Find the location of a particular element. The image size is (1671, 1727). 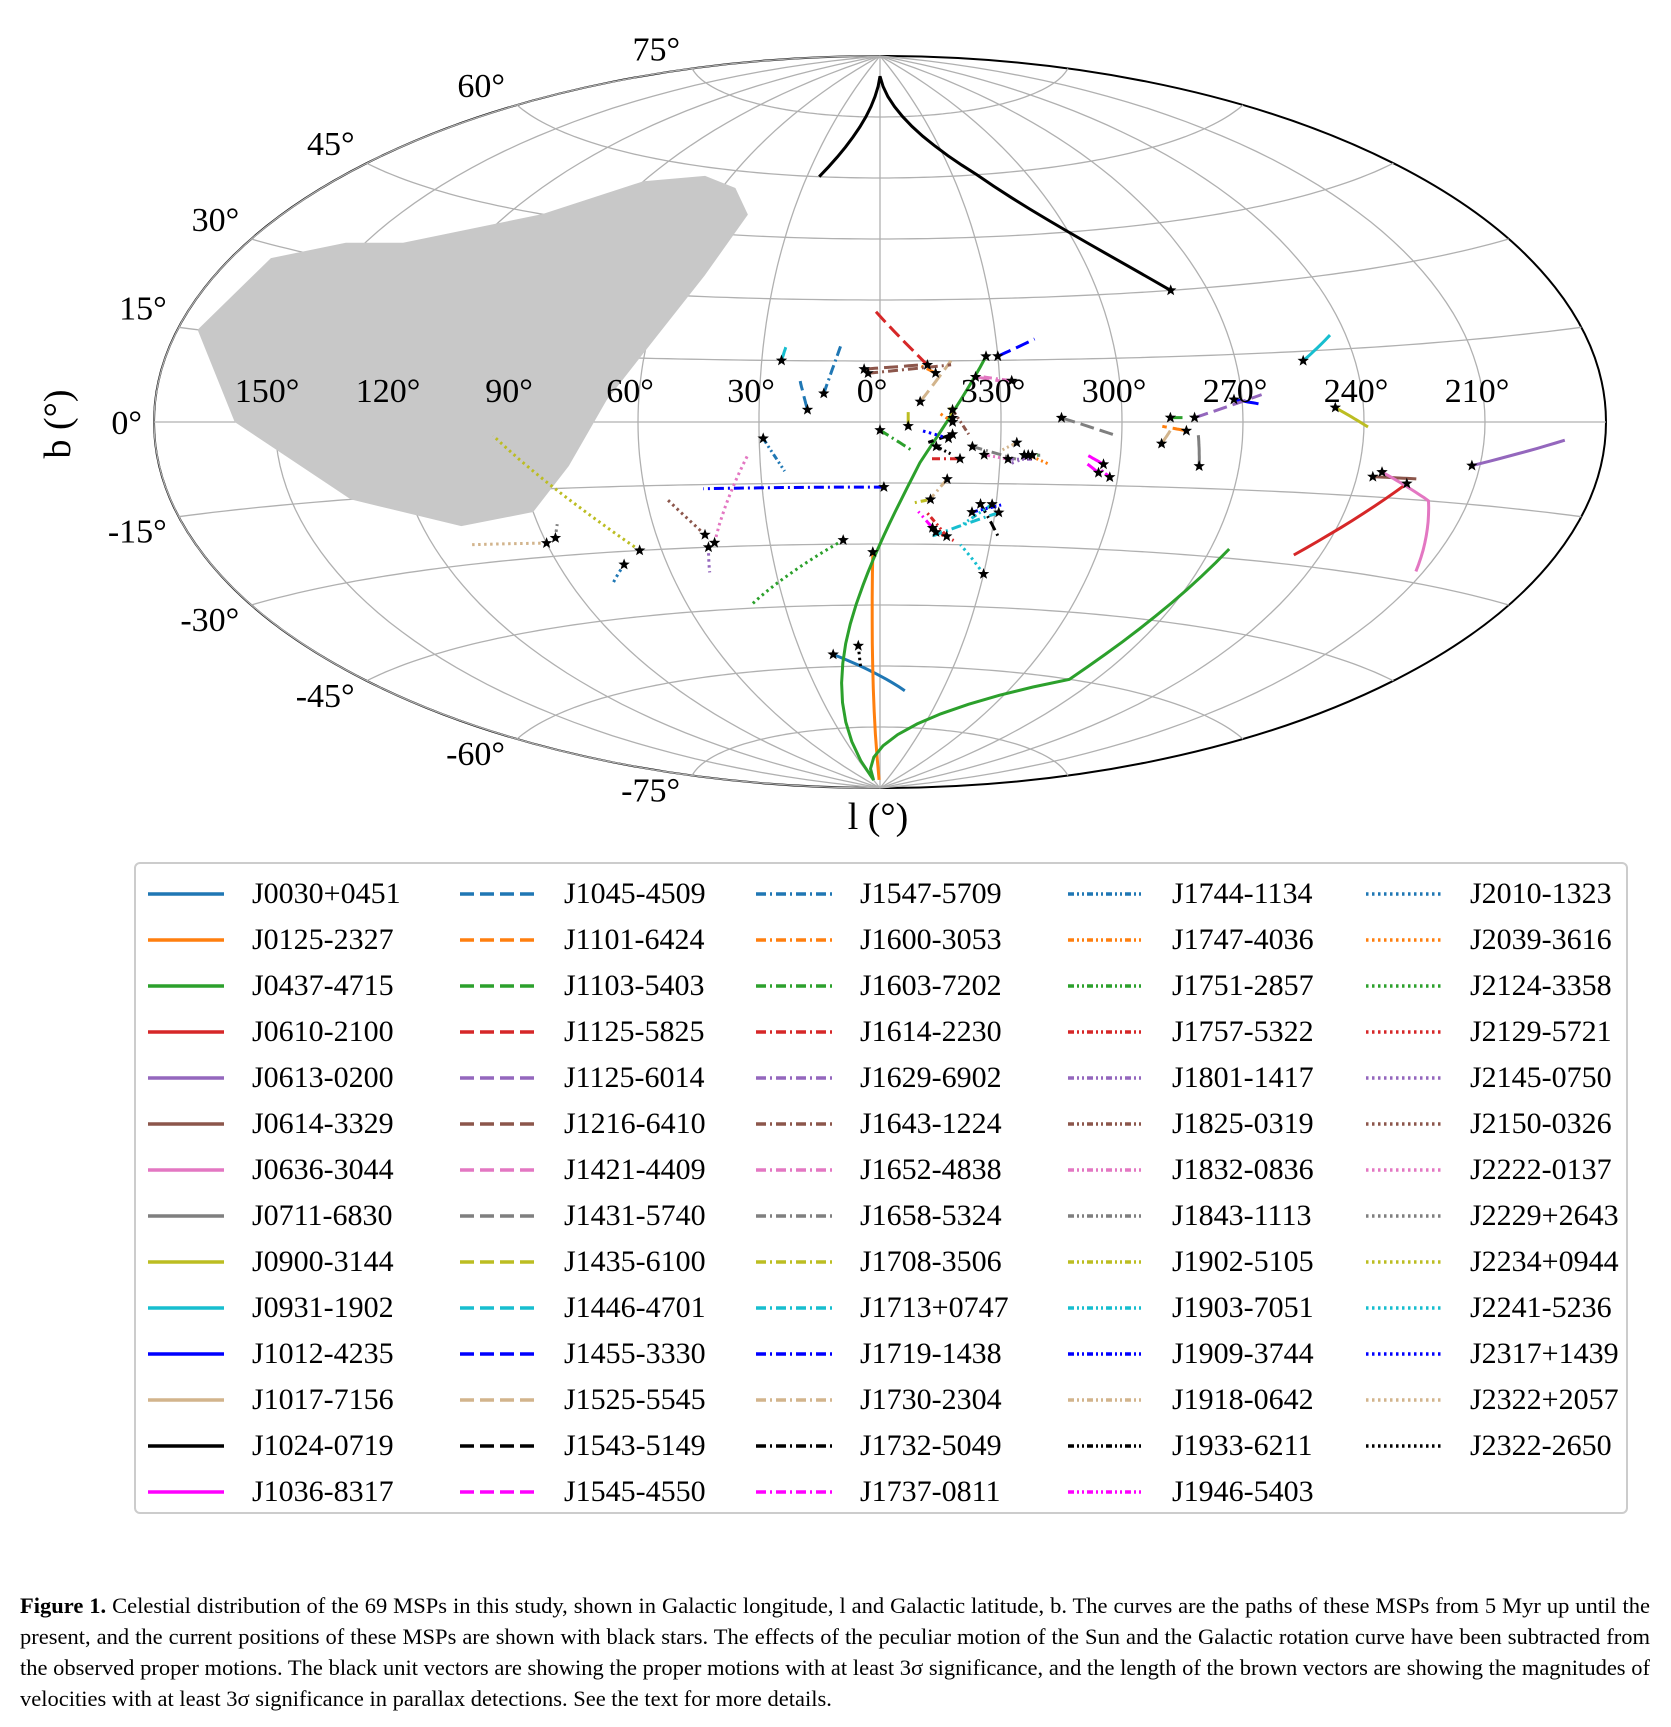

path-J2234+0944 is located at coordinates (566, 493).